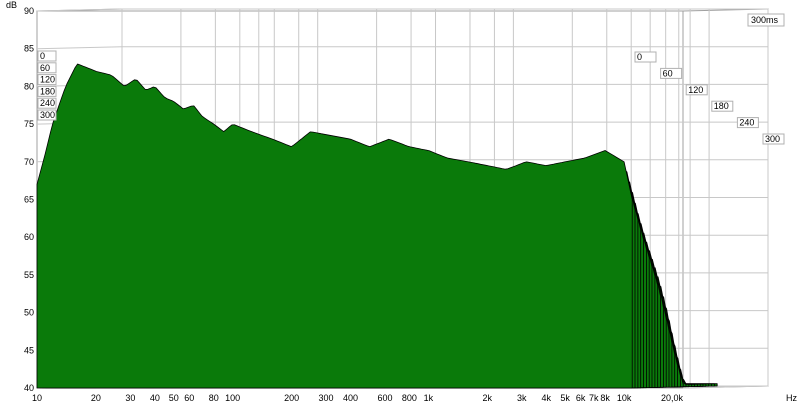 This screenshot has height=407, width=800. I want to click on x-tick-label-10k: 10k, so click(624, 398).